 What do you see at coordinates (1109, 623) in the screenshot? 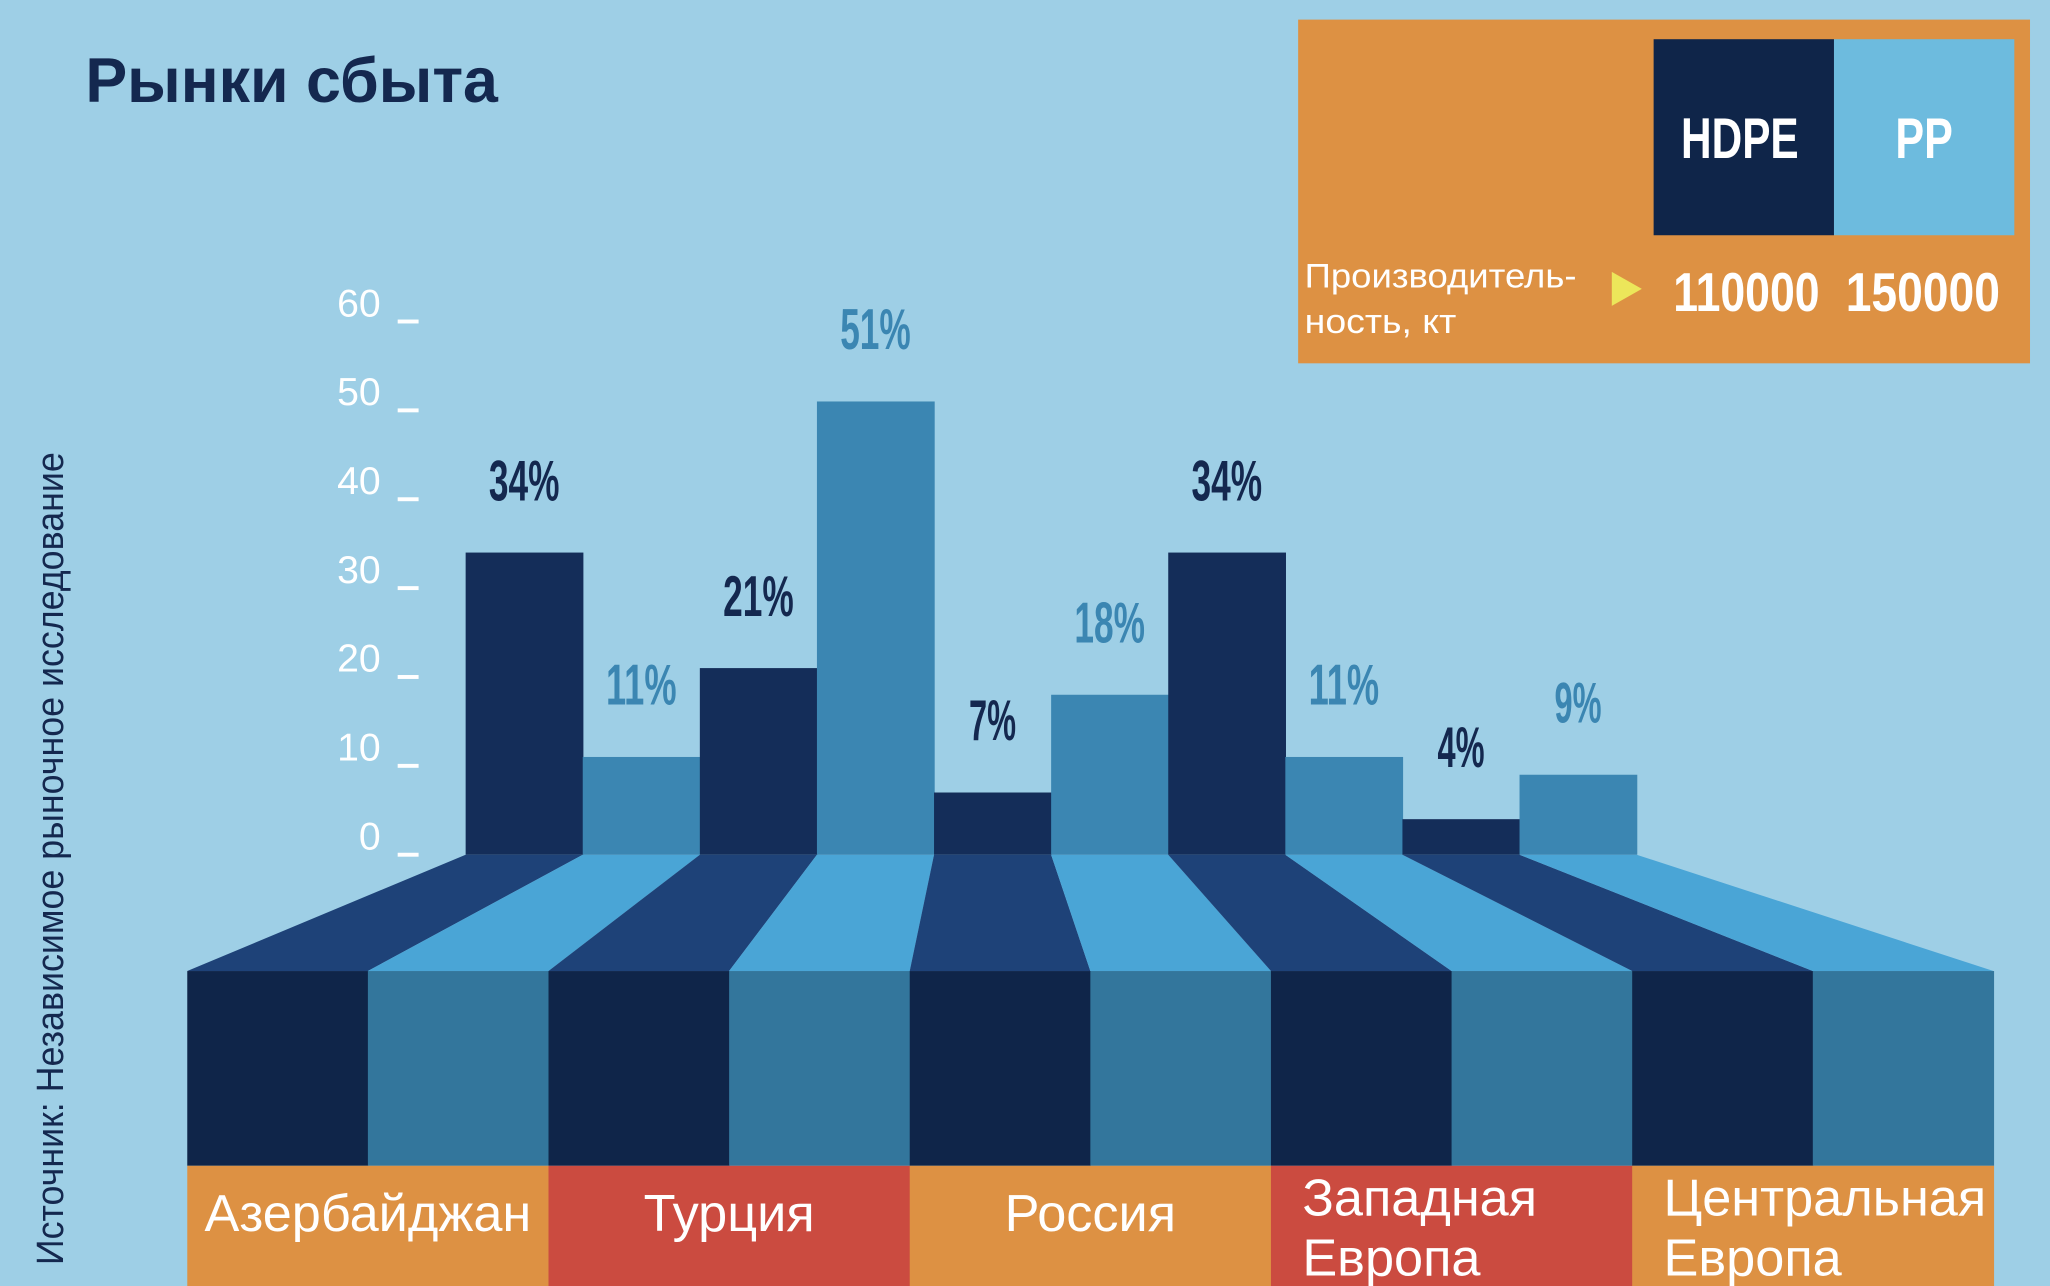
I see `bar-value-label: 18%` at bounding box center [1109, 623].